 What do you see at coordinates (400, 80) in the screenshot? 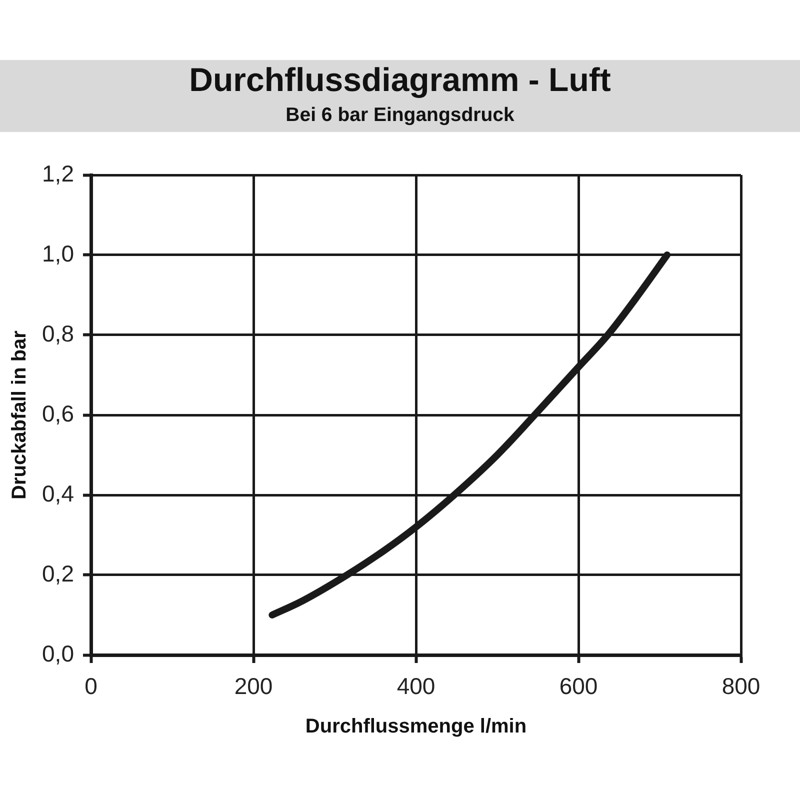
I see `chart-title: Durchflussdiagramm - Luft` at bounding box center [400, 80].